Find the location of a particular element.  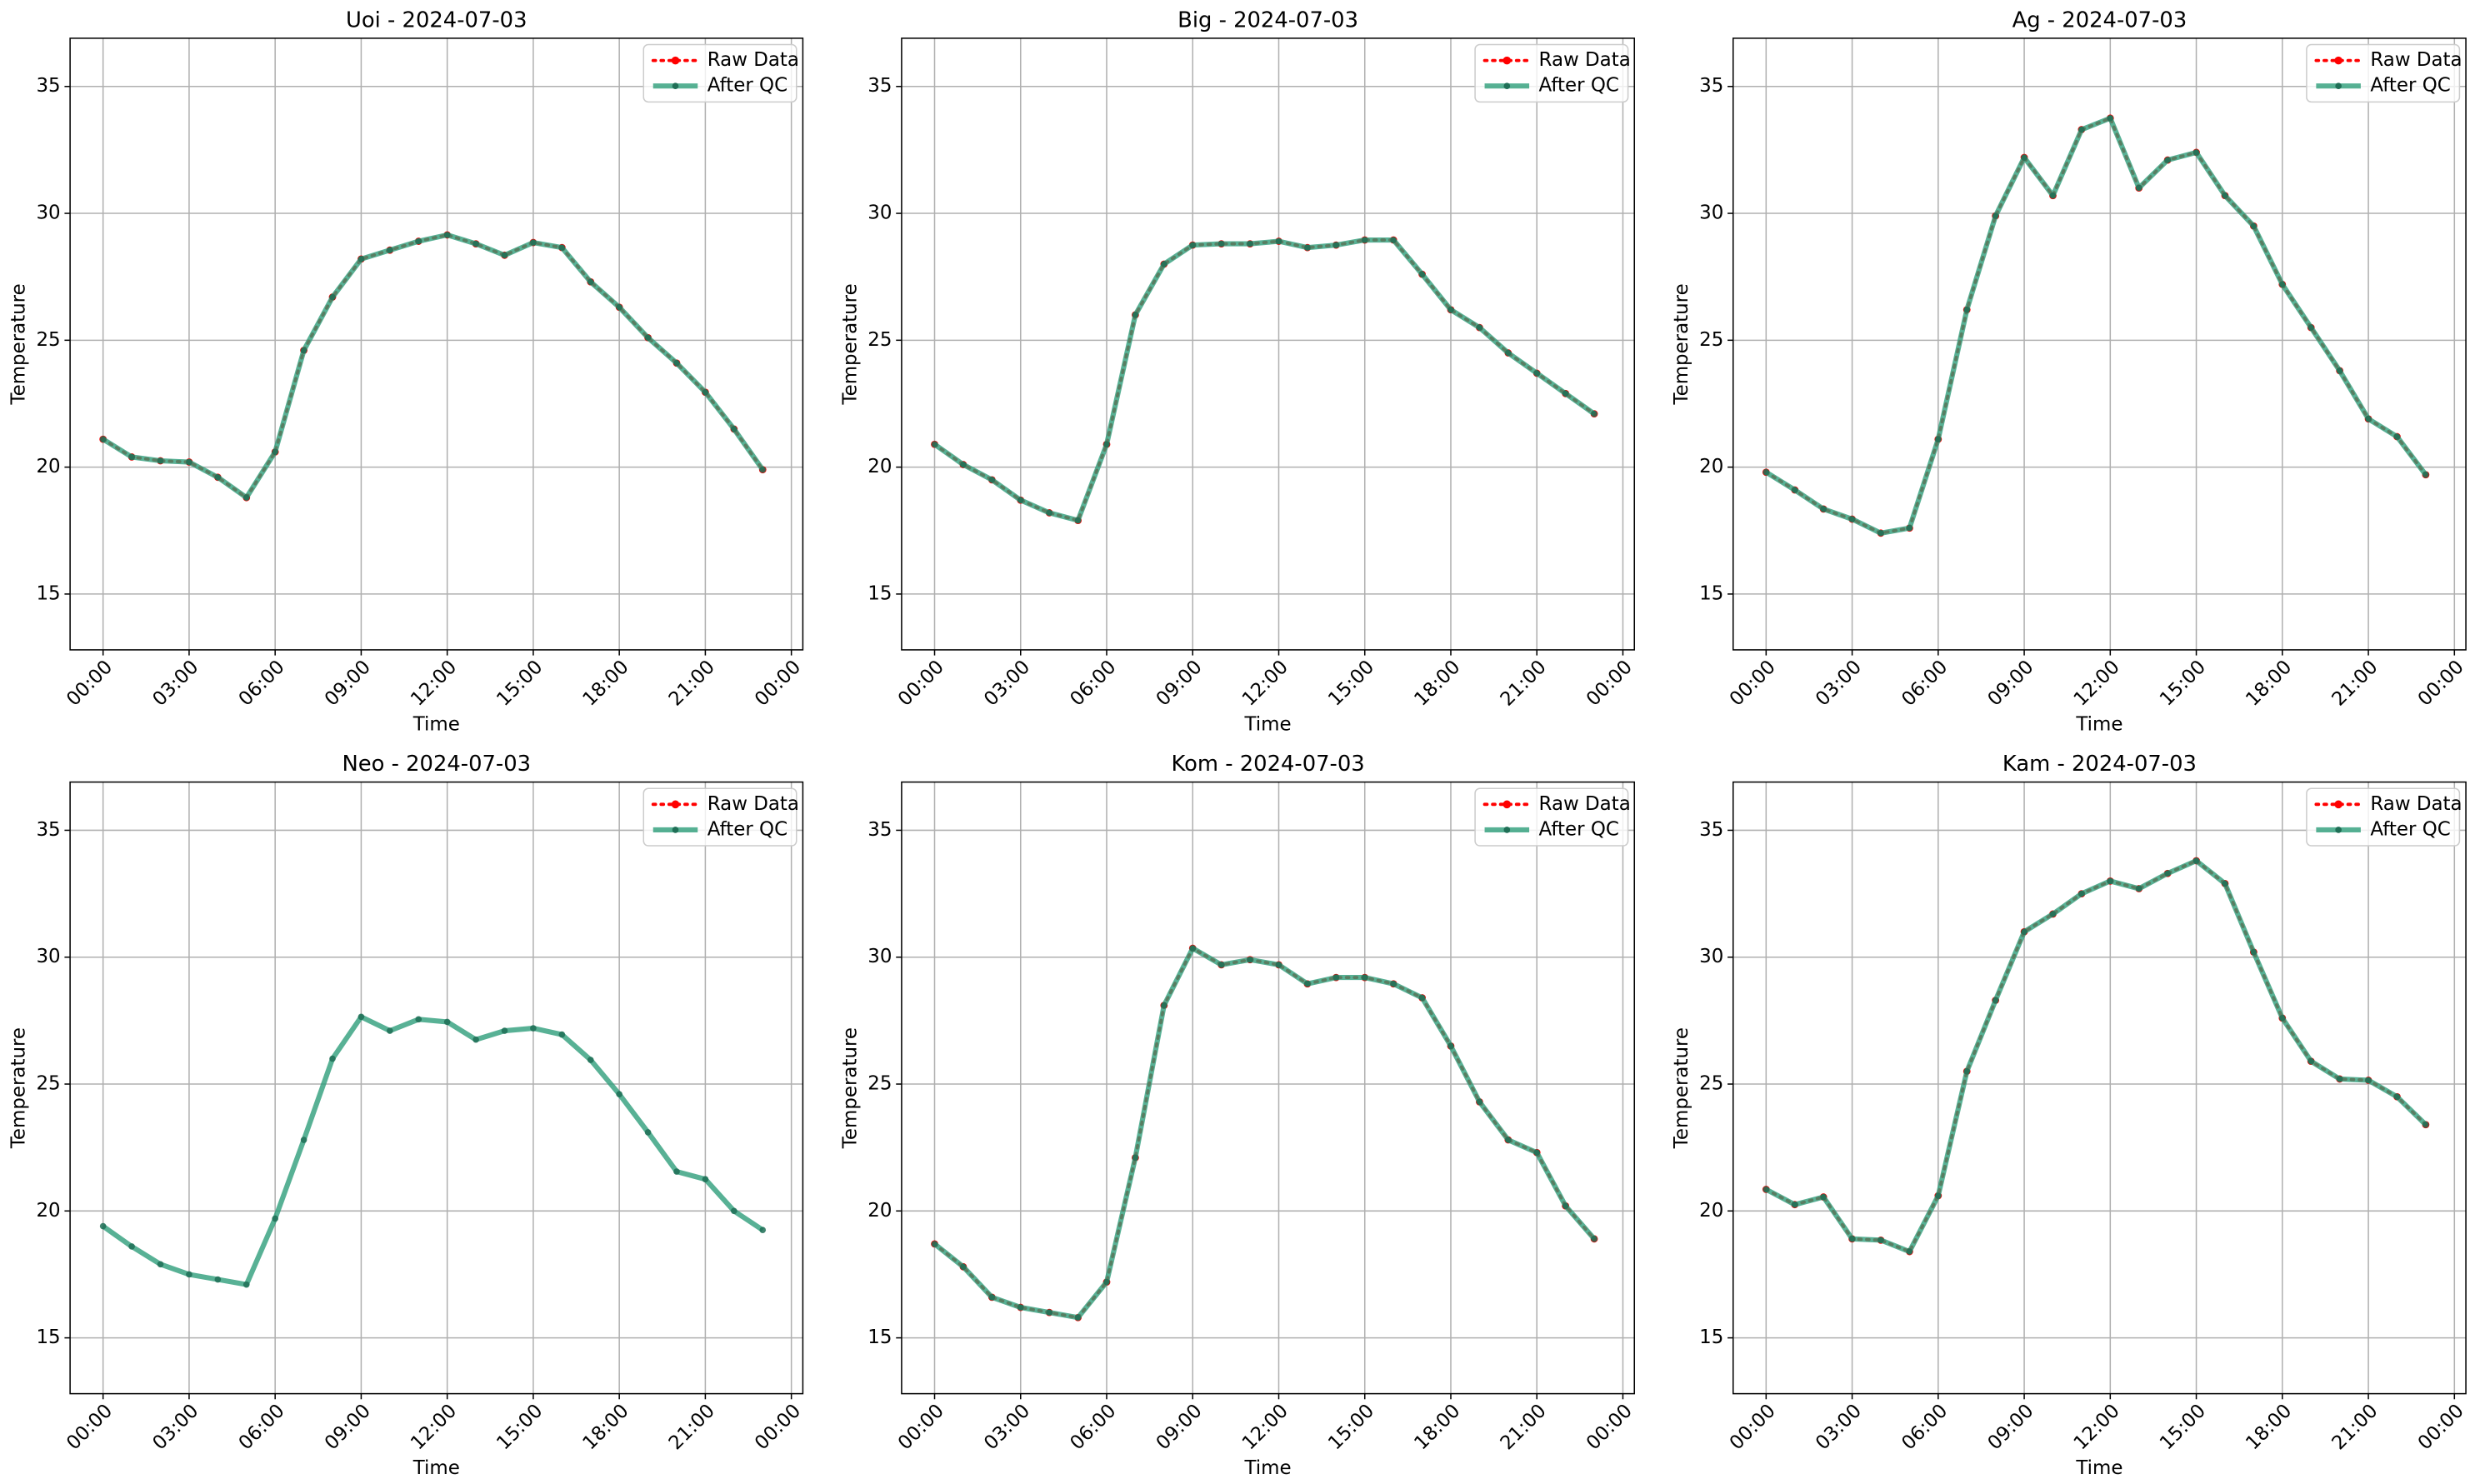

y-tick-label: 25 is located at coordinates (1711, 1084).